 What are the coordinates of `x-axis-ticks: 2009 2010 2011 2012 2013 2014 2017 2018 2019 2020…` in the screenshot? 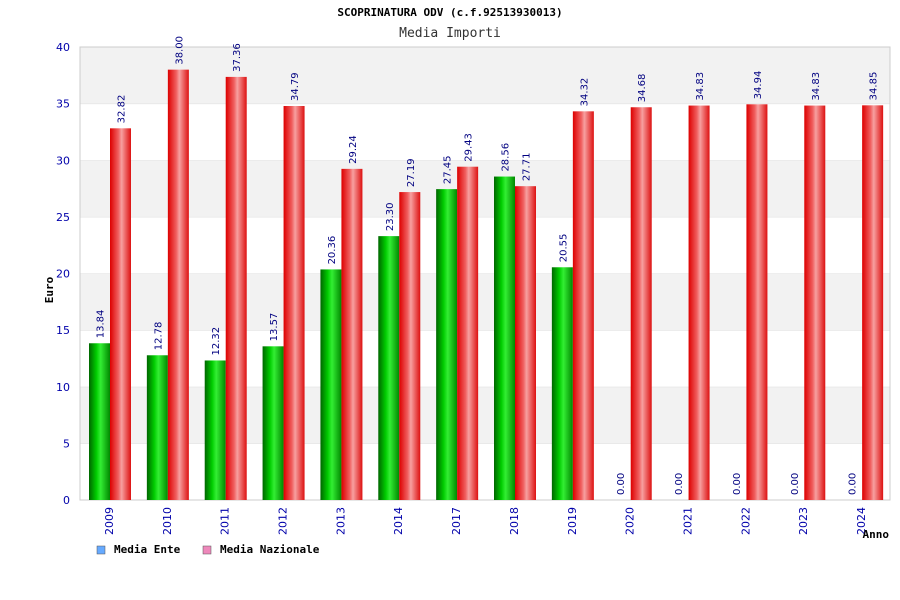 It's located at (485, 521).